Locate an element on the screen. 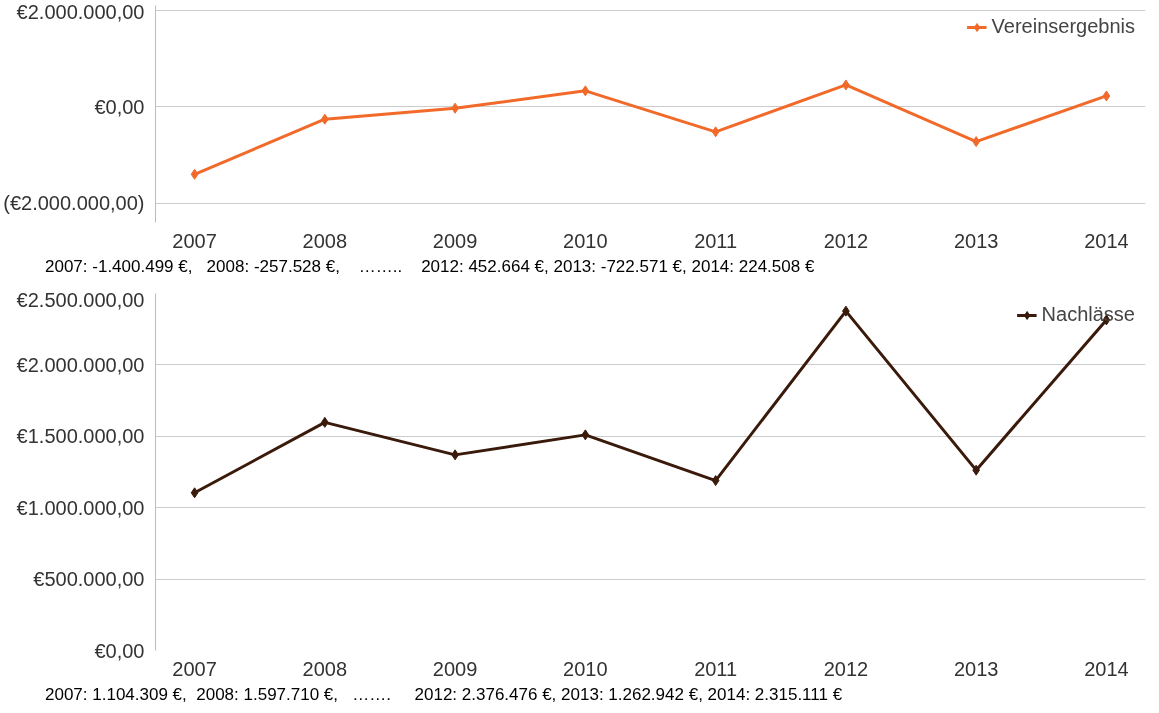  y-tick-label: €2.500.000,00 is located at coordinates (80, 299).